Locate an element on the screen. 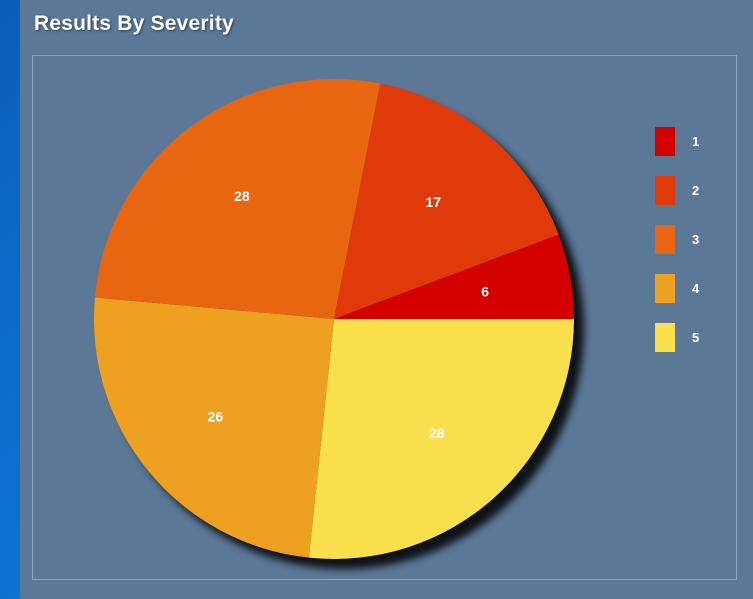  legend-label-4: 4 is located at coordinates (696, 288).